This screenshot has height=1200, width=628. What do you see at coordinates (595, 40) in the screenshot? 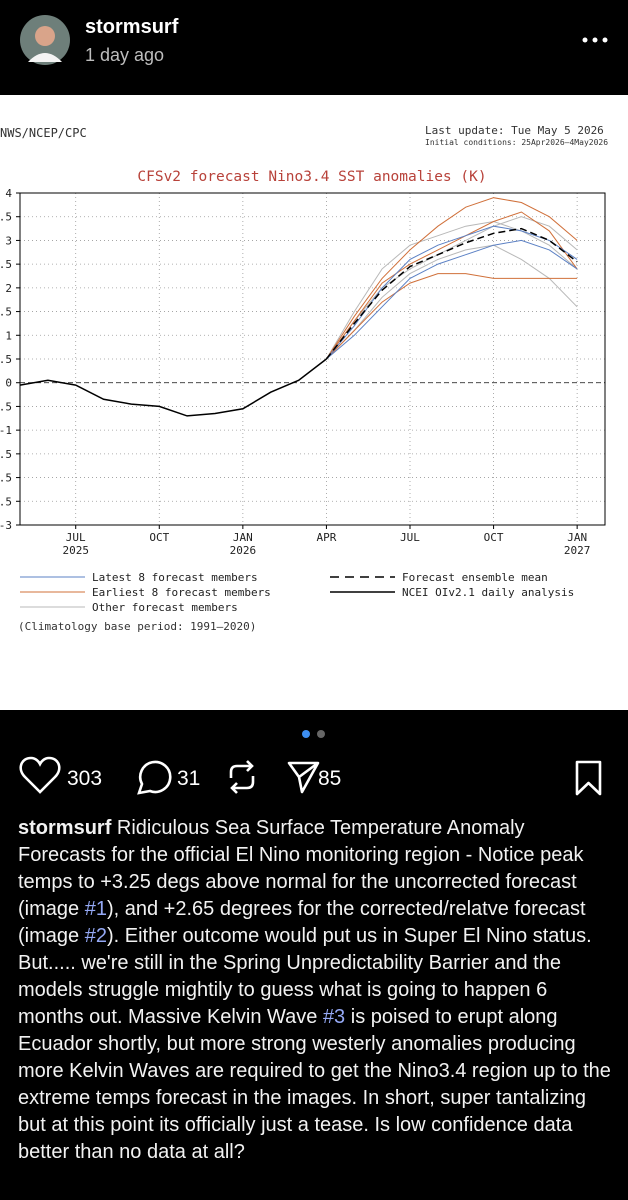
I see `more-button` at bounding box center [595, 40].